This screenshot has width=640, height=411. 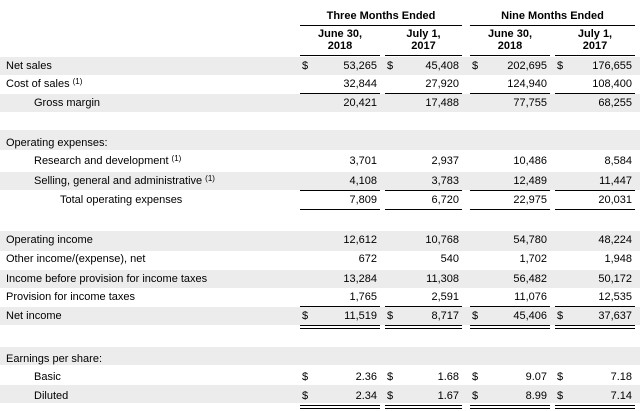 I want to click on row-label-text: Earnings per share:, so click(x=54, y=359).